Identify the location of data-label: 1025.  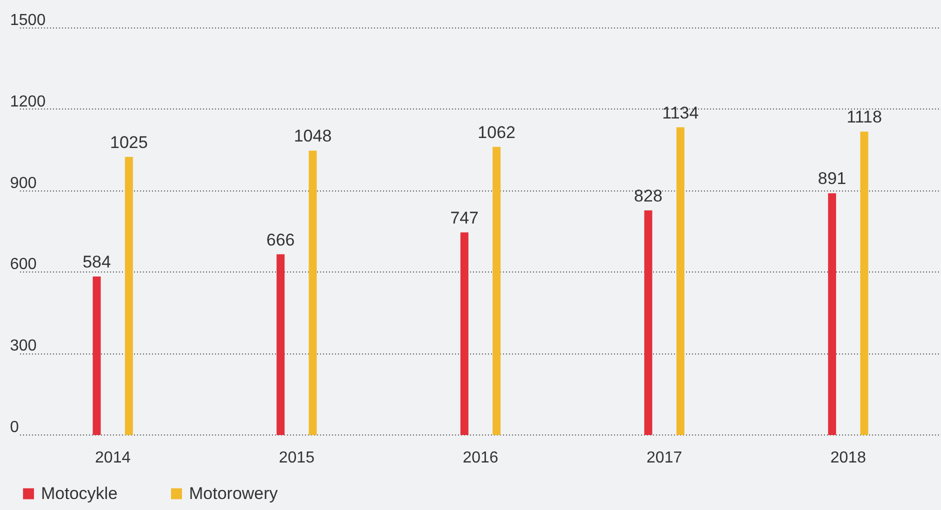
(129, 142).